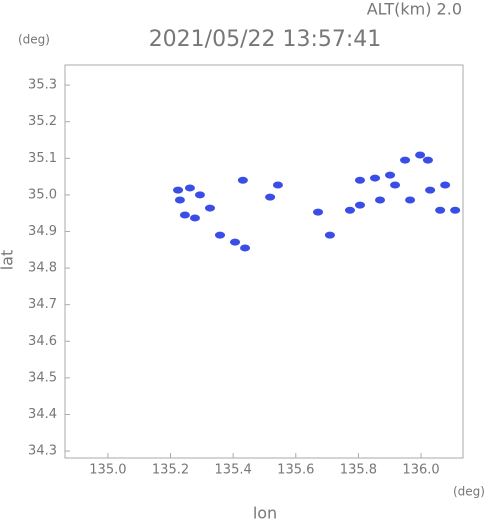  I want to click on y-tick-label: 35.2, so click(42, 121).